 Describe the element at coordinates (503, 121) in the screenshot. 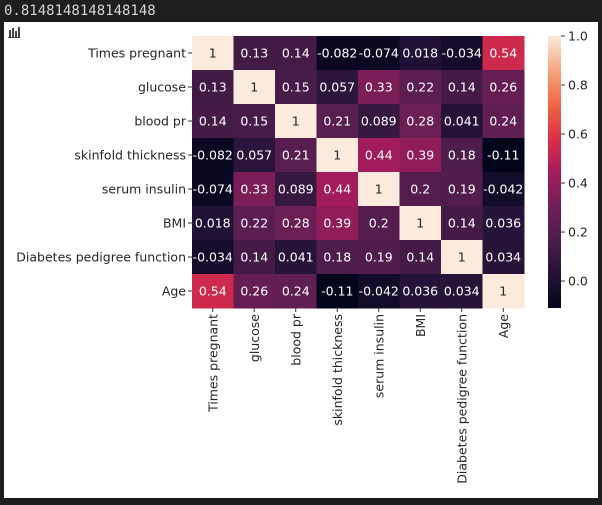

I see `cell-value-label: 0.24` at that location.